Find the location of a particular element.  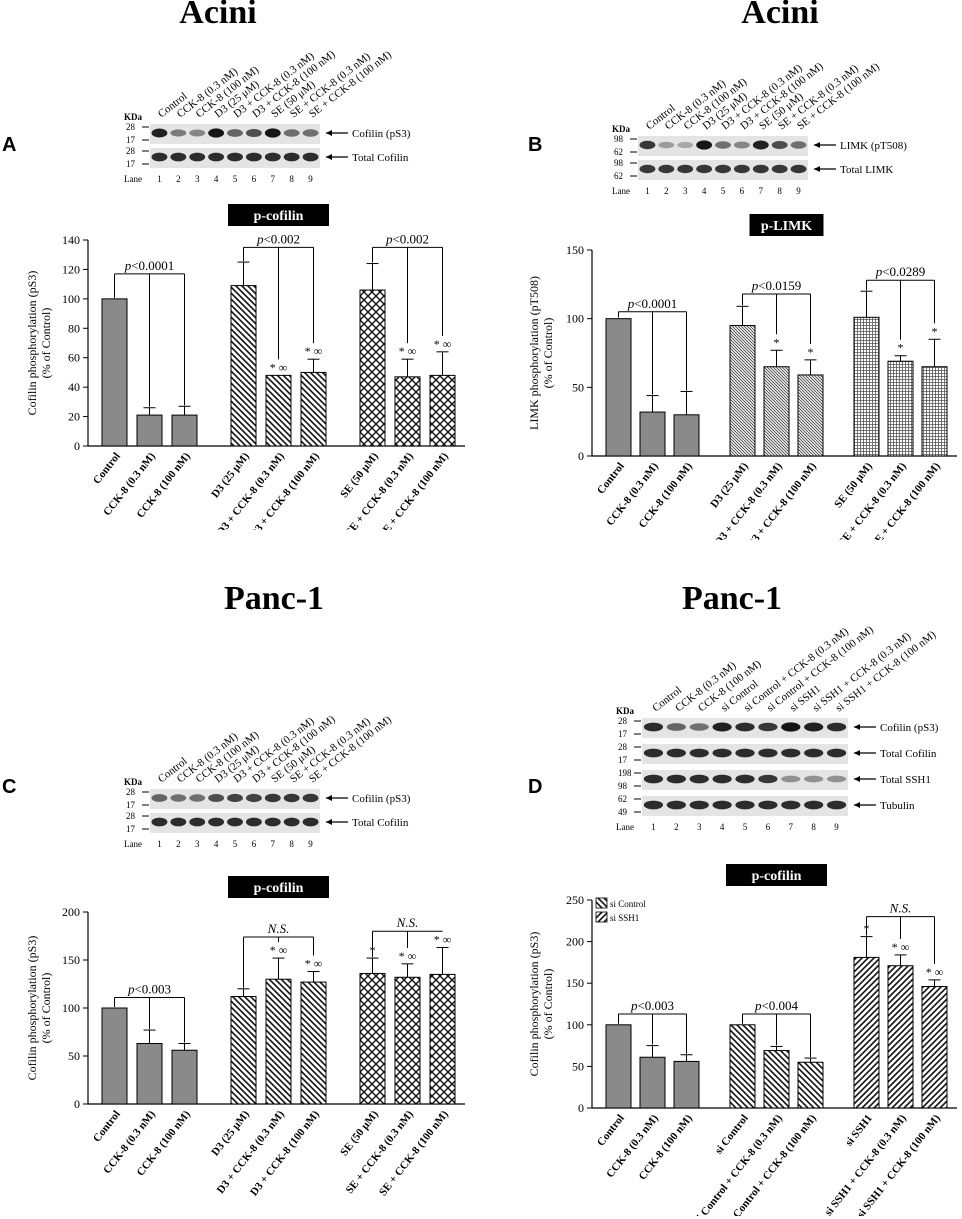

mw-marker: 98 is located at coordinates (619, 163).